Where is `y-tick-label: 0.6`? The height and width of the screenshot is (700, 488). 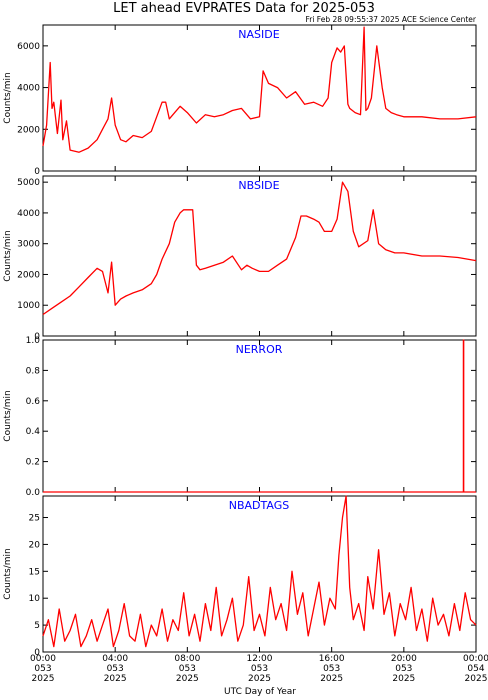 y-tick-label: 0.6 is located at coordinates (33, 402).